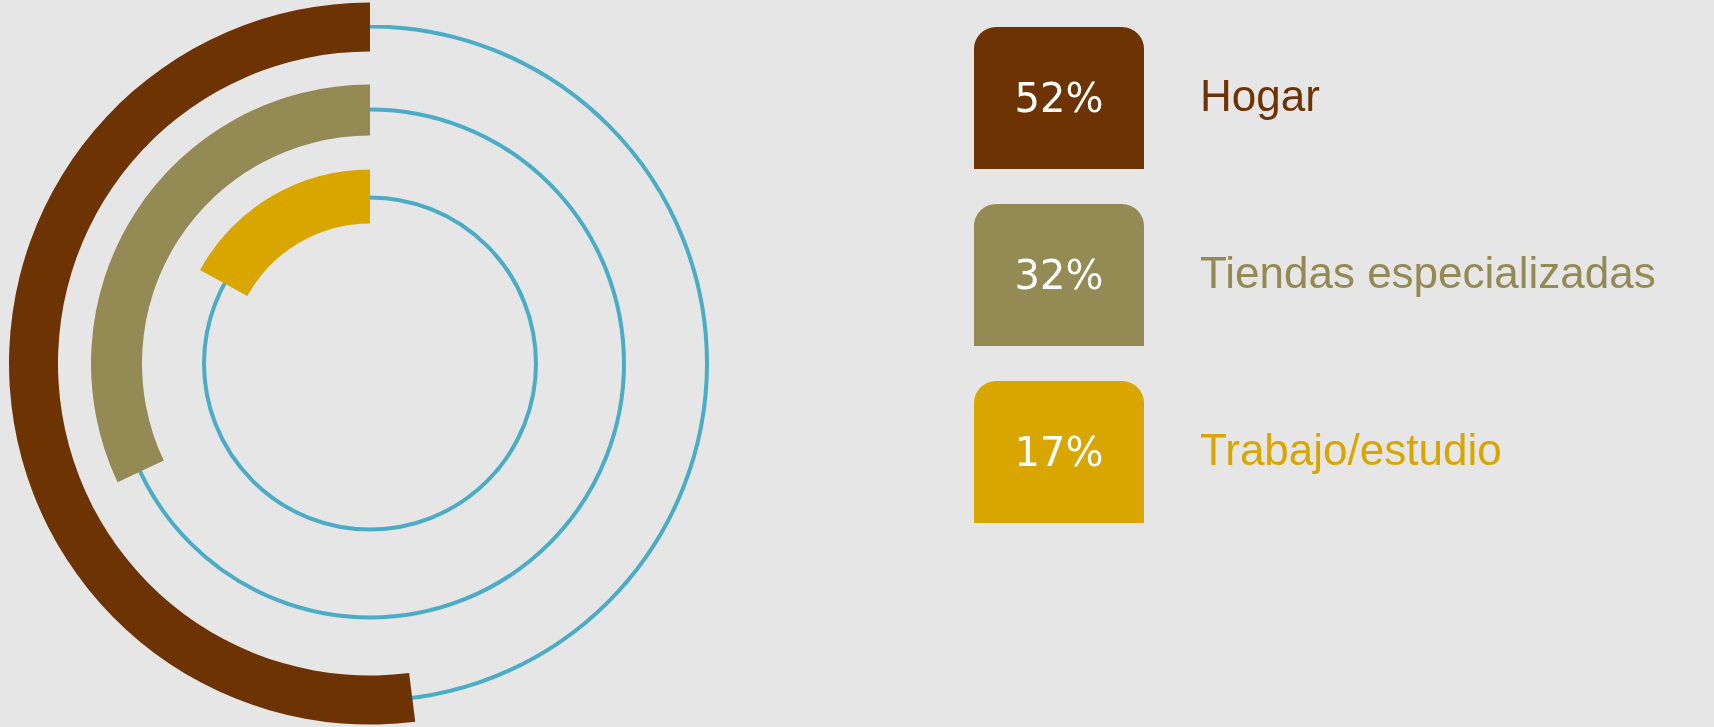 This screenshot has height=727, width=1714. What do you see at coordinates (1059, 98) in the screenshot?
I see `data-label: 52%` at bounding box center [1059, 98].